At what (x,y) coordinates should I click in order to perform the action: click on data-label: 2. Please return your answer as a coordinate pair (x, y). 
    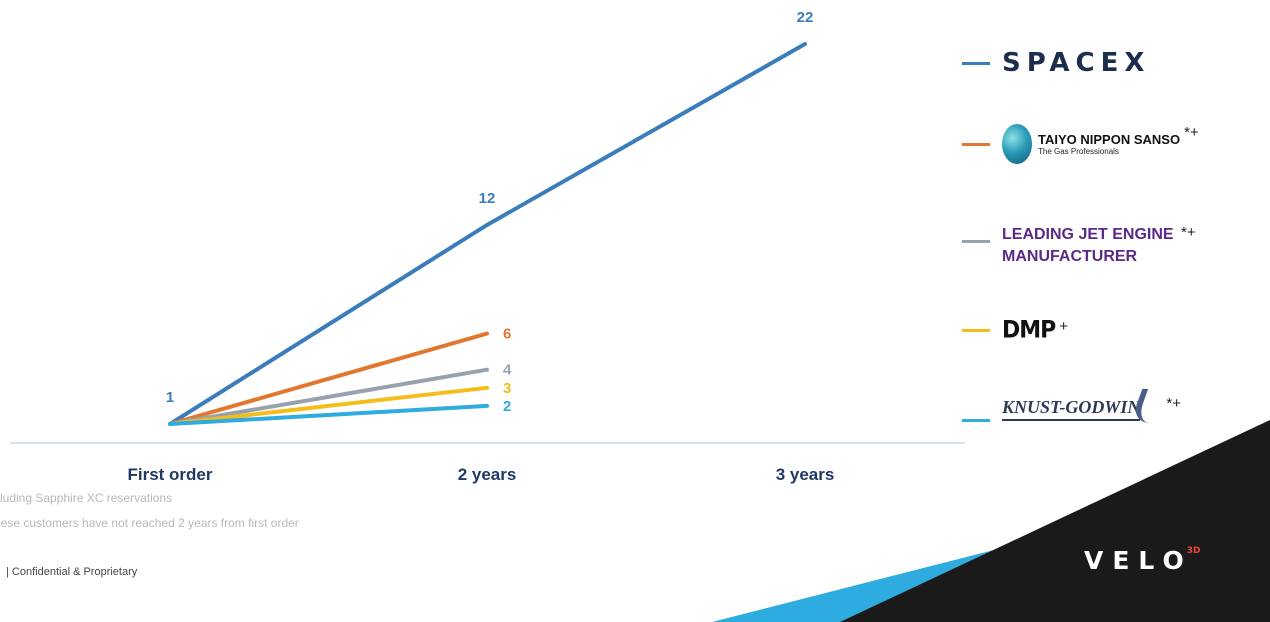
    Looking at the image, I should click on (507, 406).